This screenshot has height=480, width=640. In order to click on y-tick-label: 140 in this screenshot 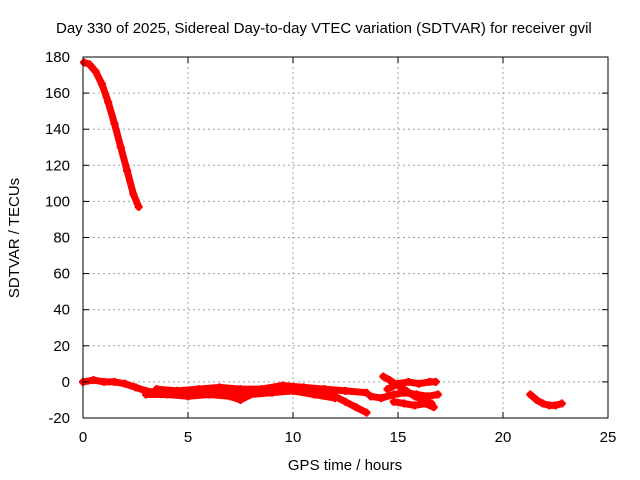, I will do `click(57, 129)`.